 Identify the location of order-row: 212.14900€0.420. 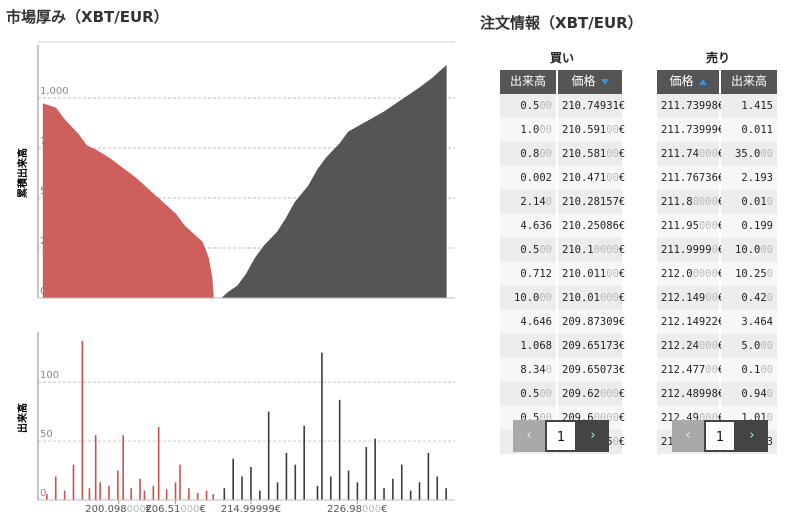
(718, 298).